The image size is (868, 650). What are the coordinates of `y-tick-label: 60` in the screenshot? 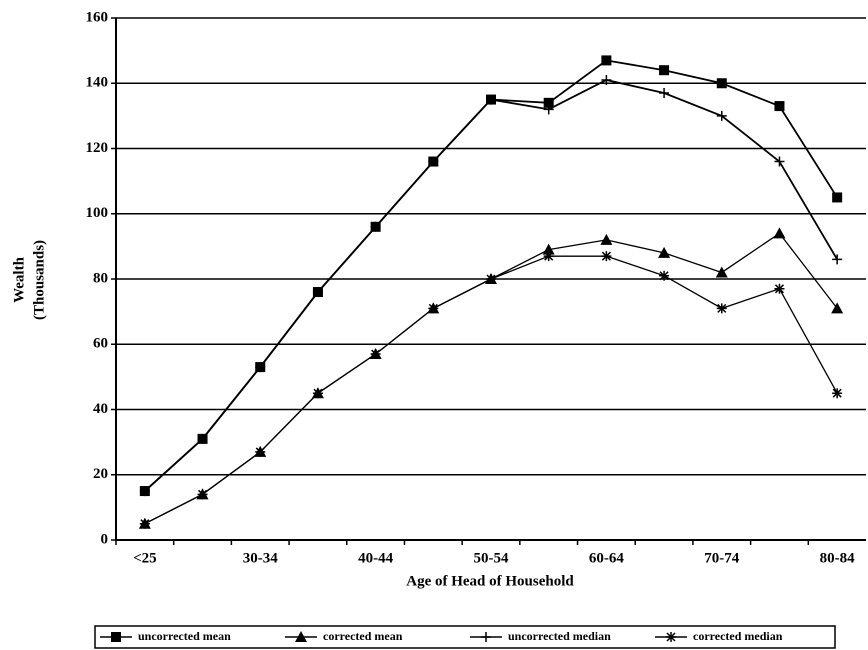 It's located at (100, 344).